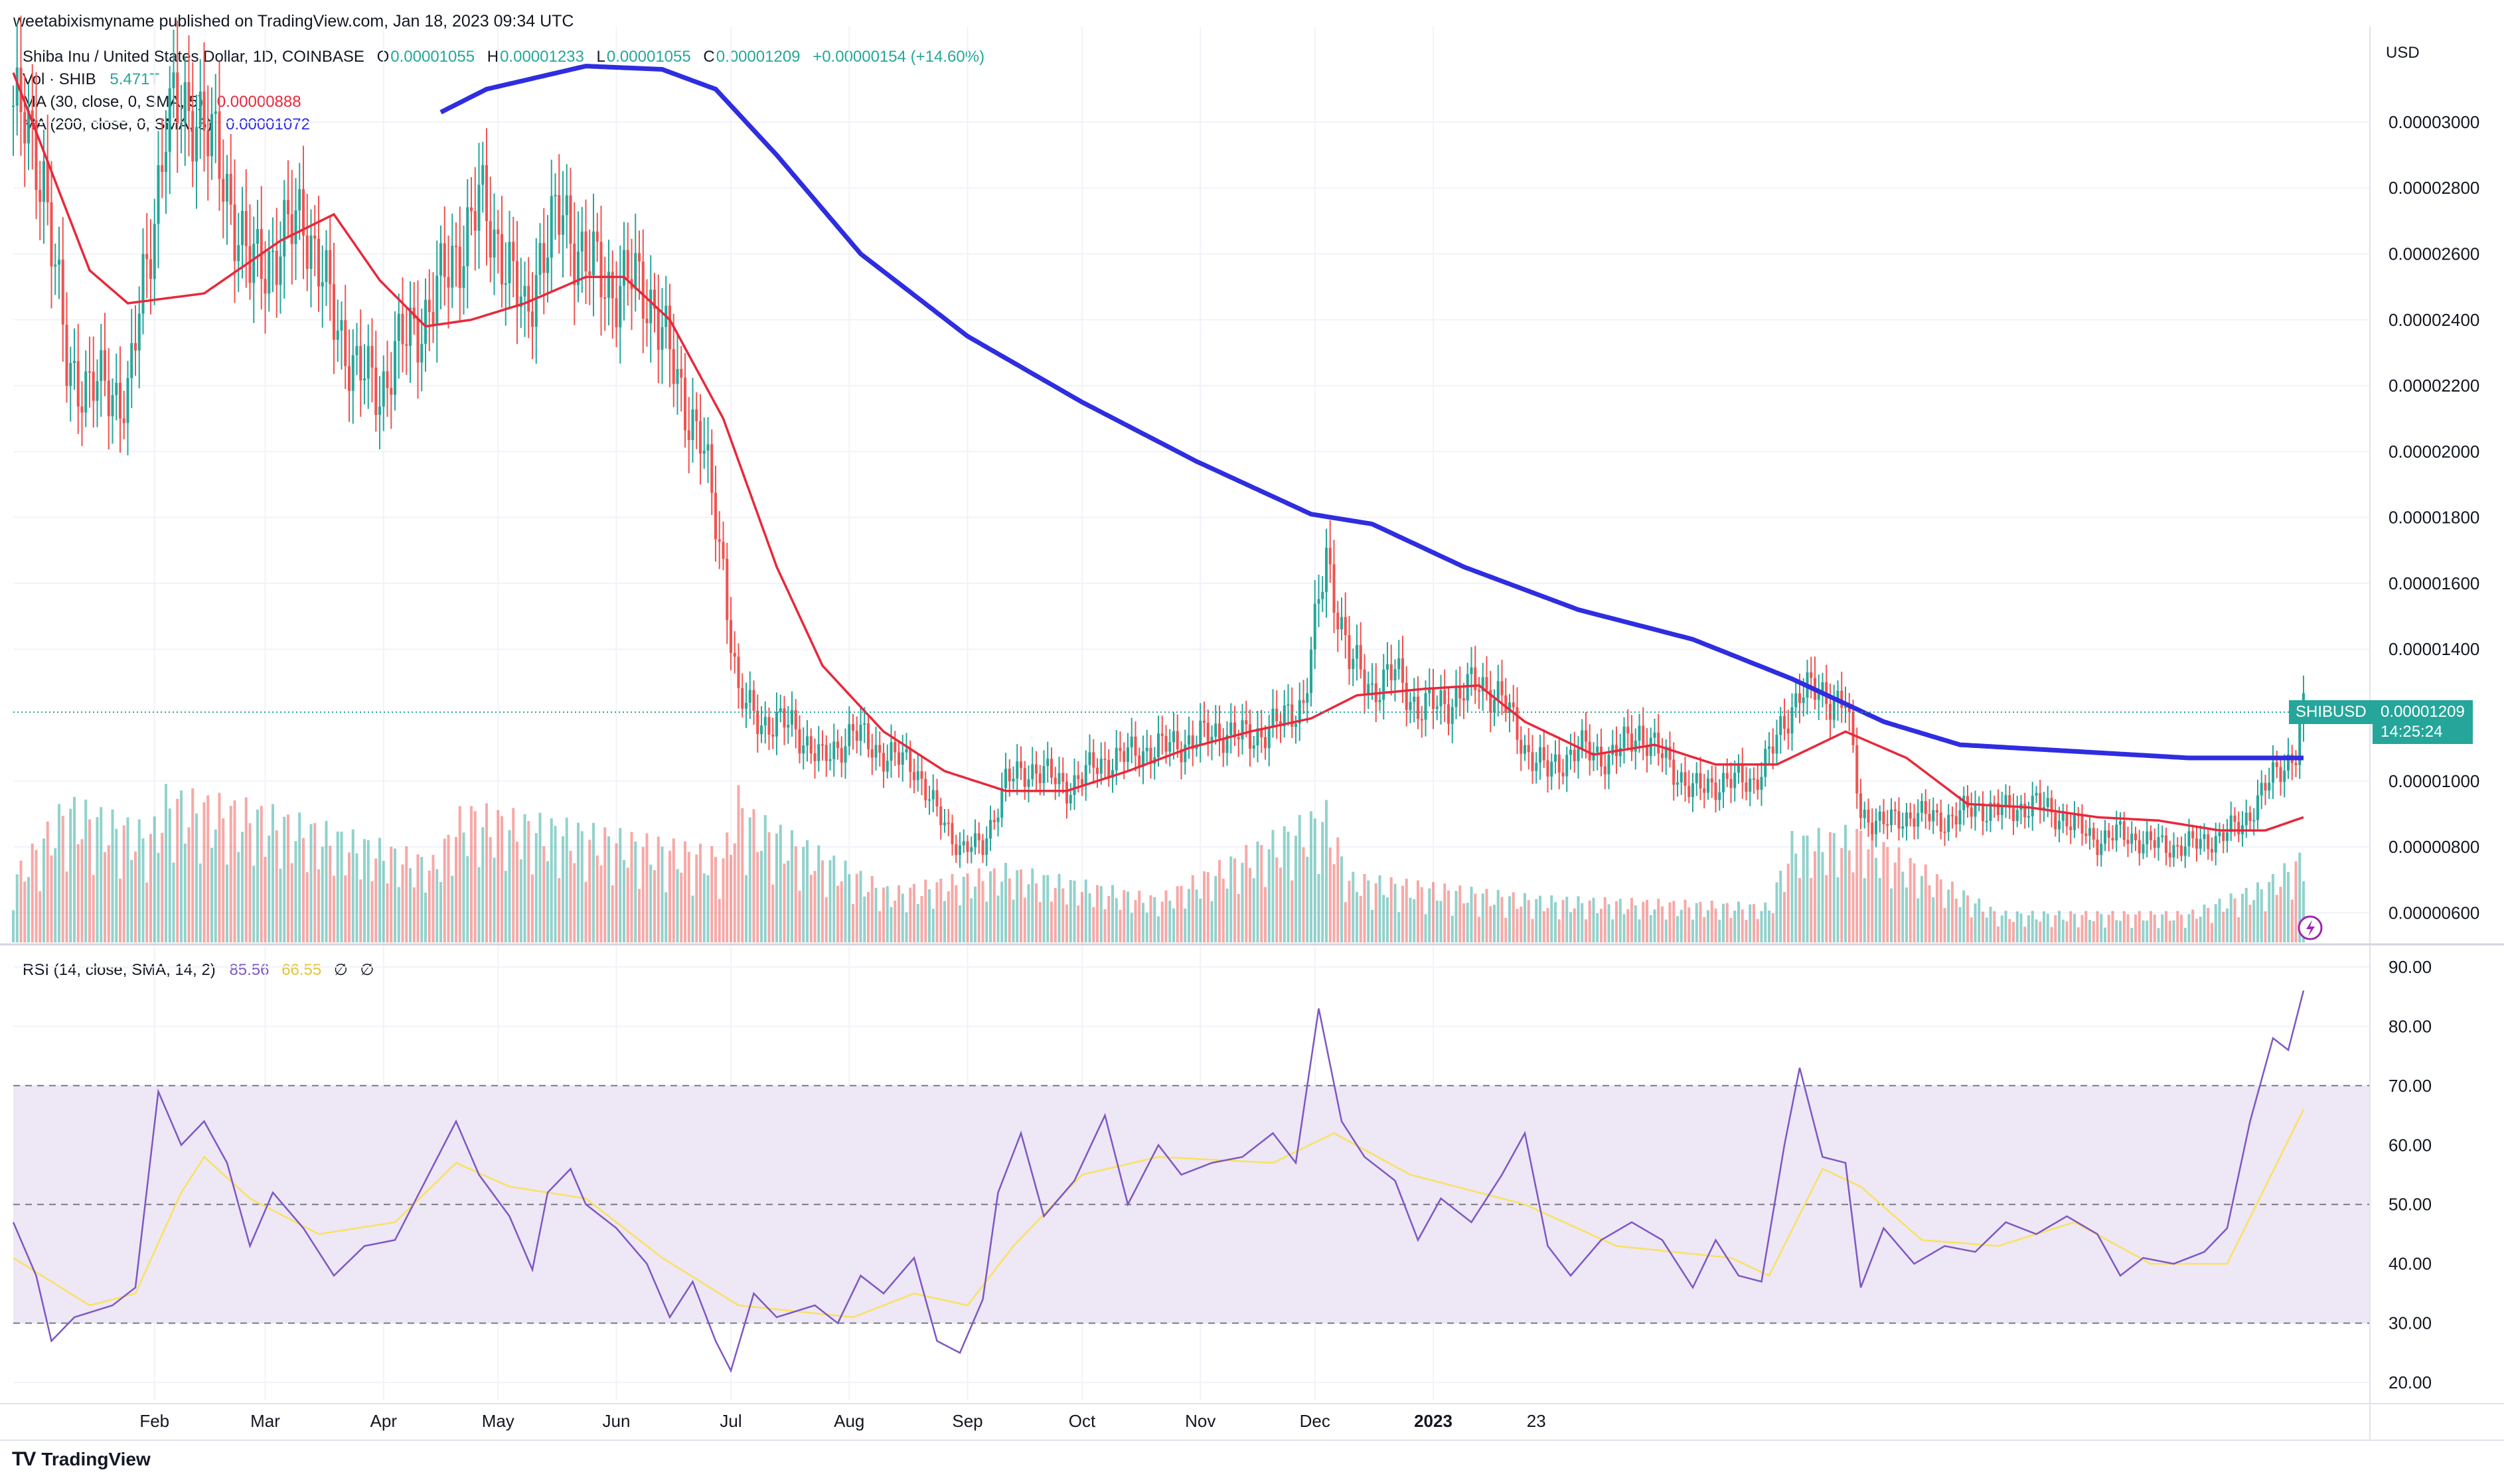 This screenshot has width=2504, height=1484. What do you see at coordinates (2433, 320) in the screenshot?
I see `price-tick-label: 0.00002400` at bounding box center [2433, 320].